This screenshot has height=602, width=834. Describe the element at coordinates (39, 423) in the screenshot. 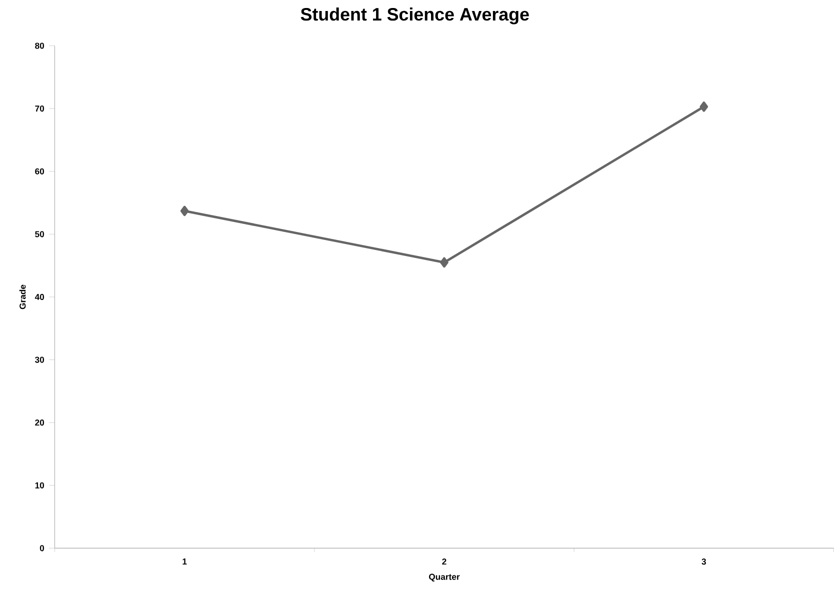

I see `y-tick-label: 20` at that location.